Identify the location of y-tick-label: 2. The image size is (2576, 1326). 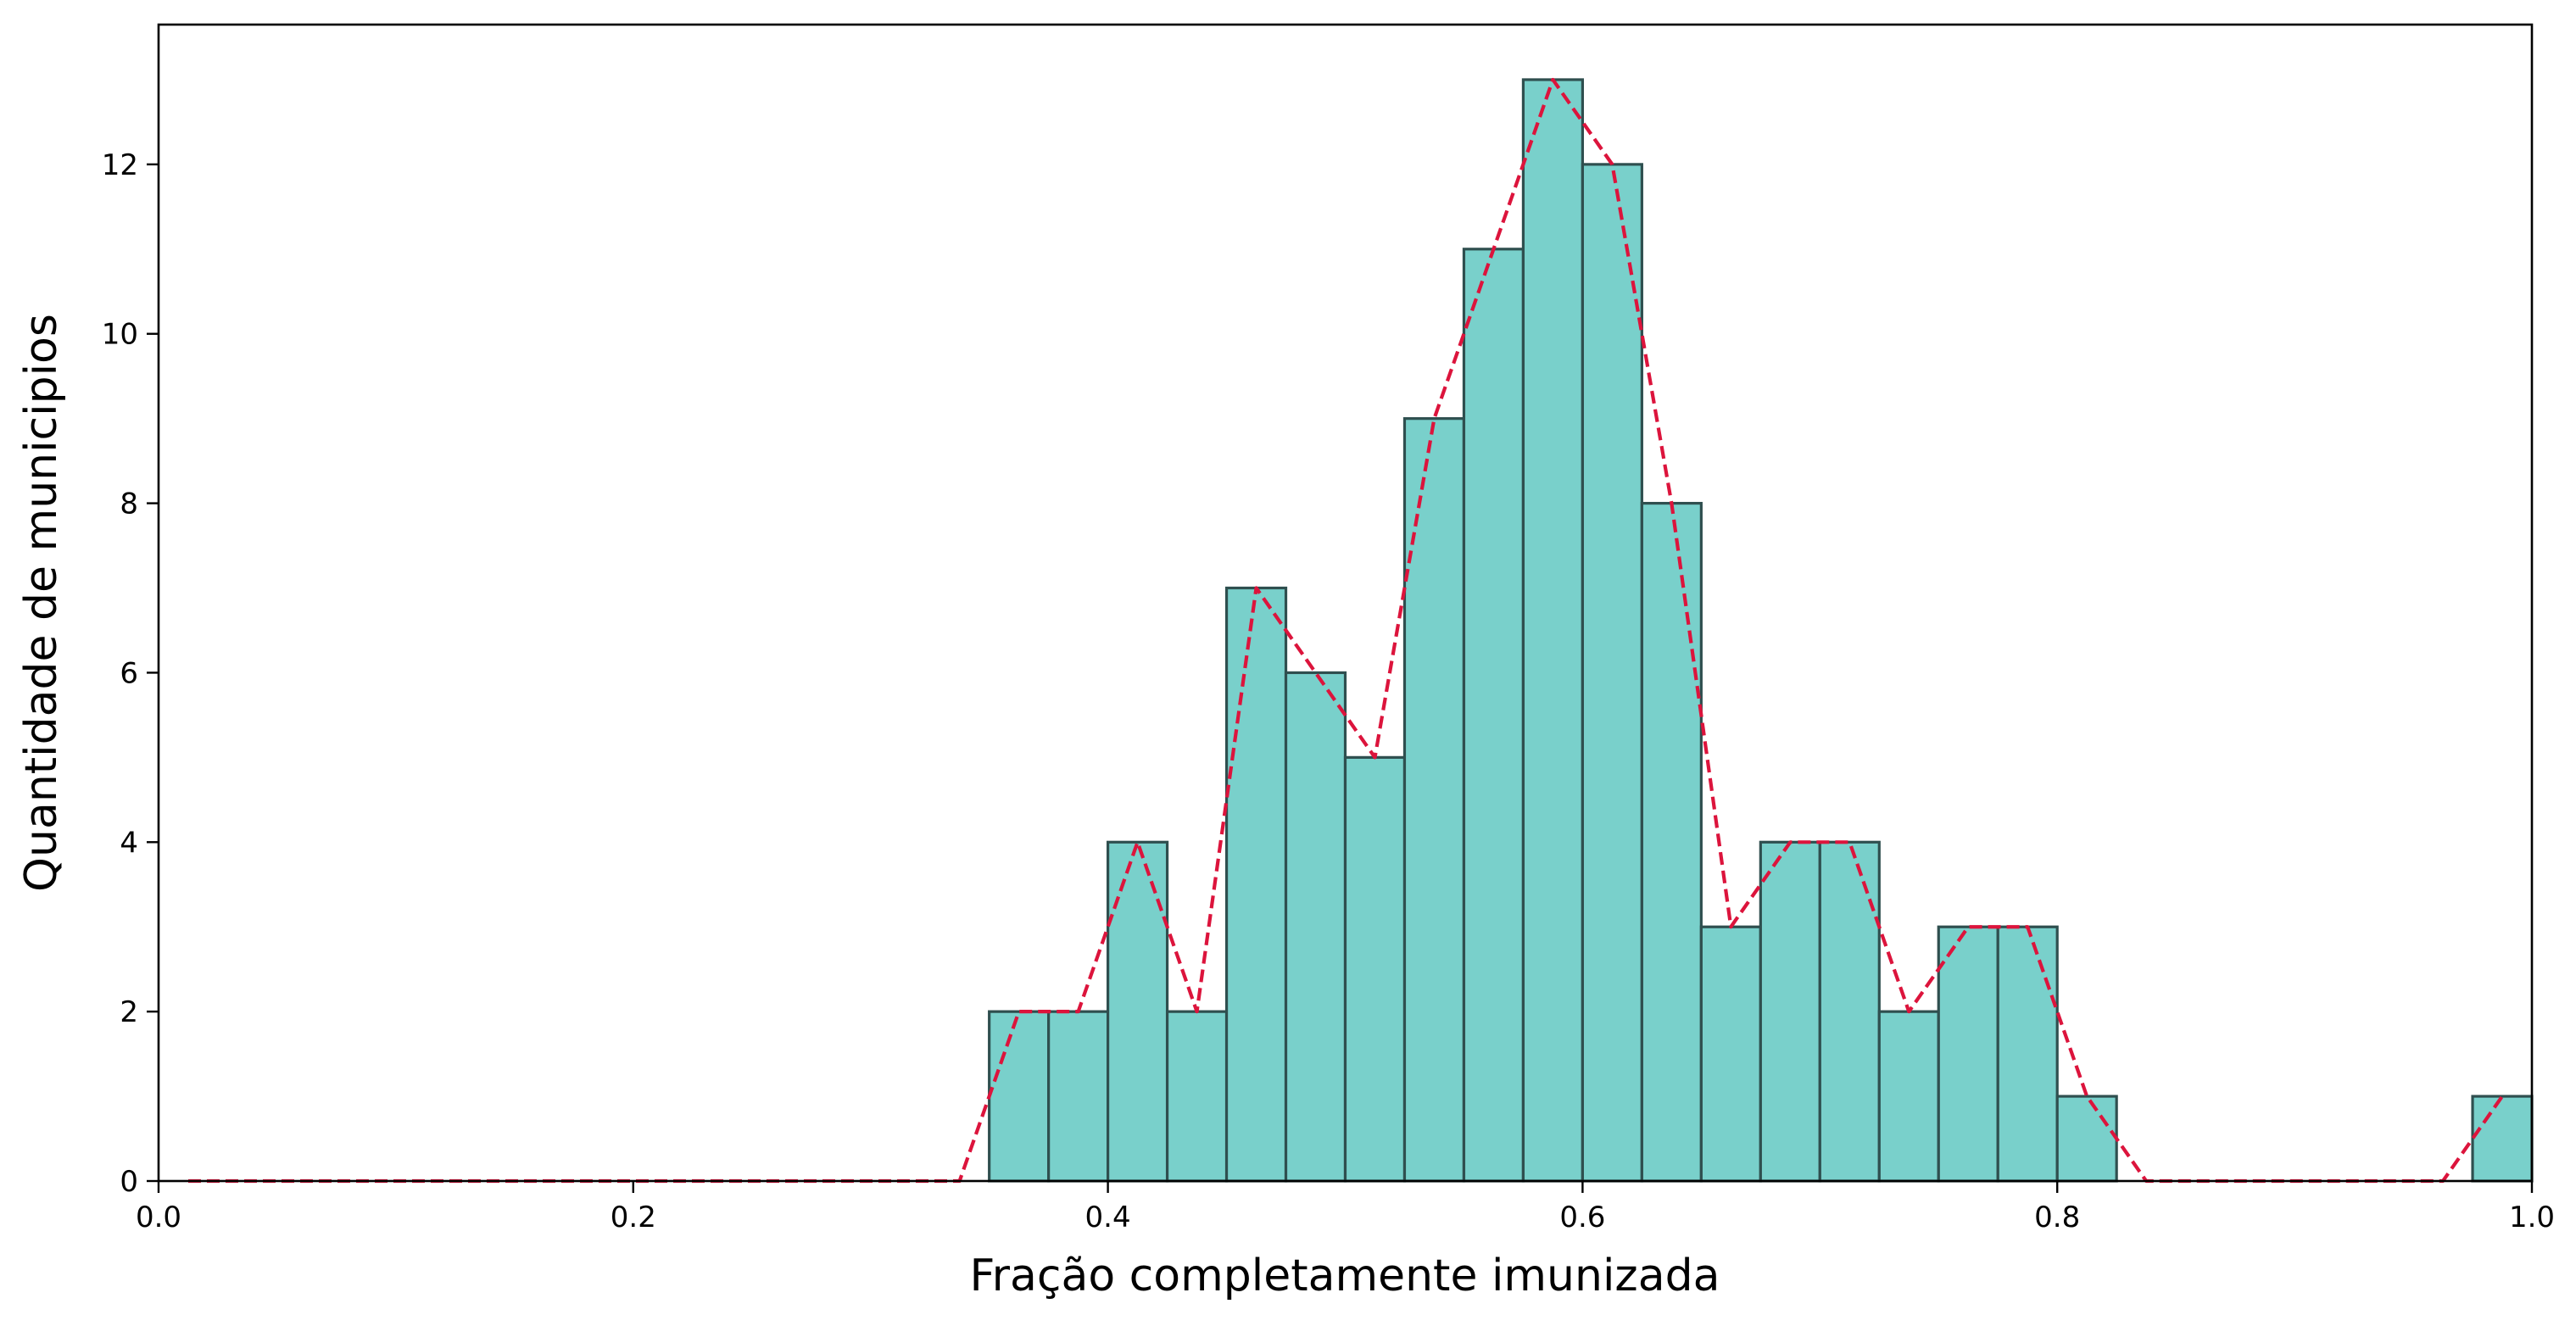
(129, 1012).